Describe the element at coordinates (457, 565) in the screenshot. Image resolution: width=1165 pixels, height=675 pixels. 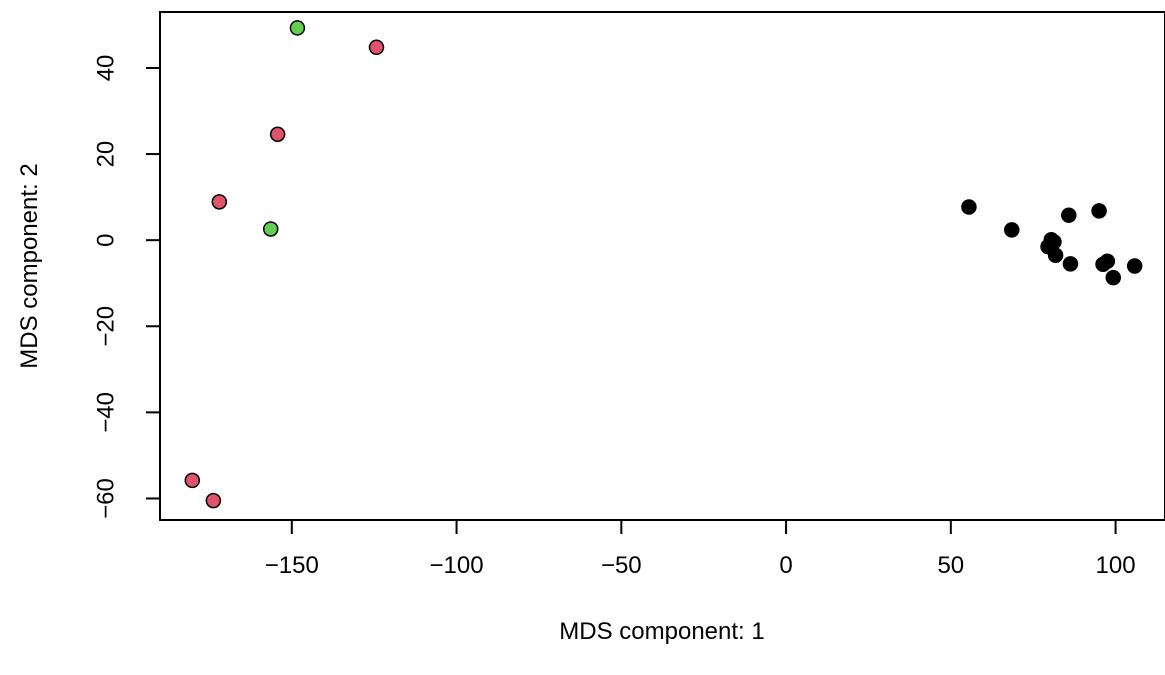
I see `x-tick-label: −100` at that location.